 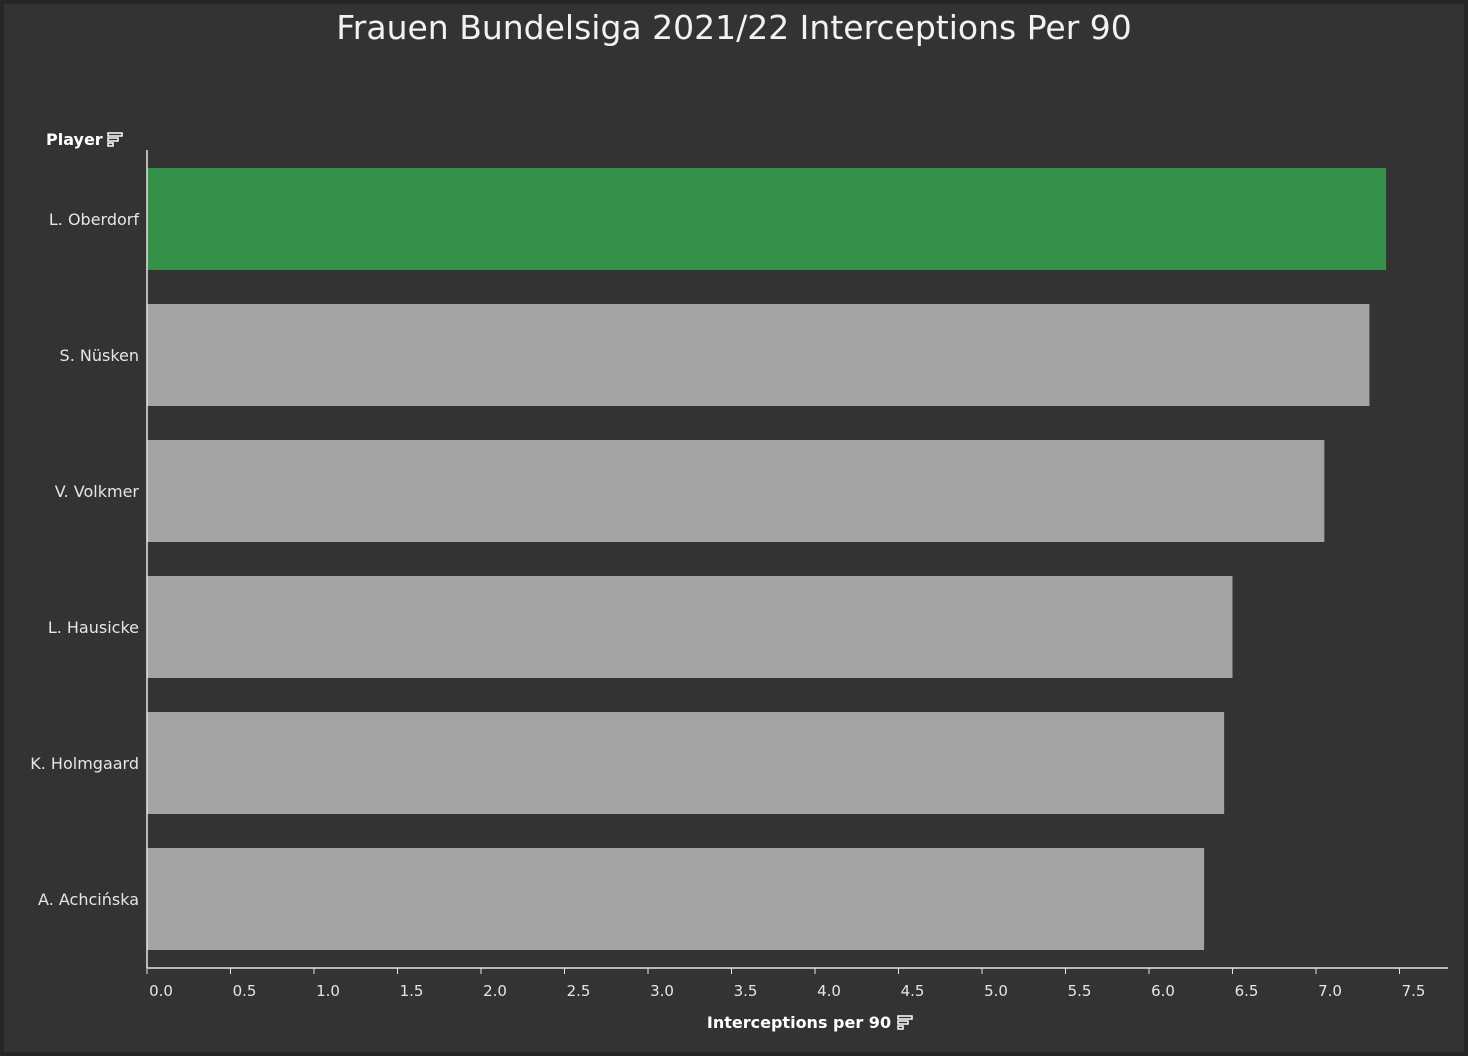 What do you see at coordinates (662, 991) in the screenshot?
I see `x-tick-label: 3.0` at bounding box center [662, 991].